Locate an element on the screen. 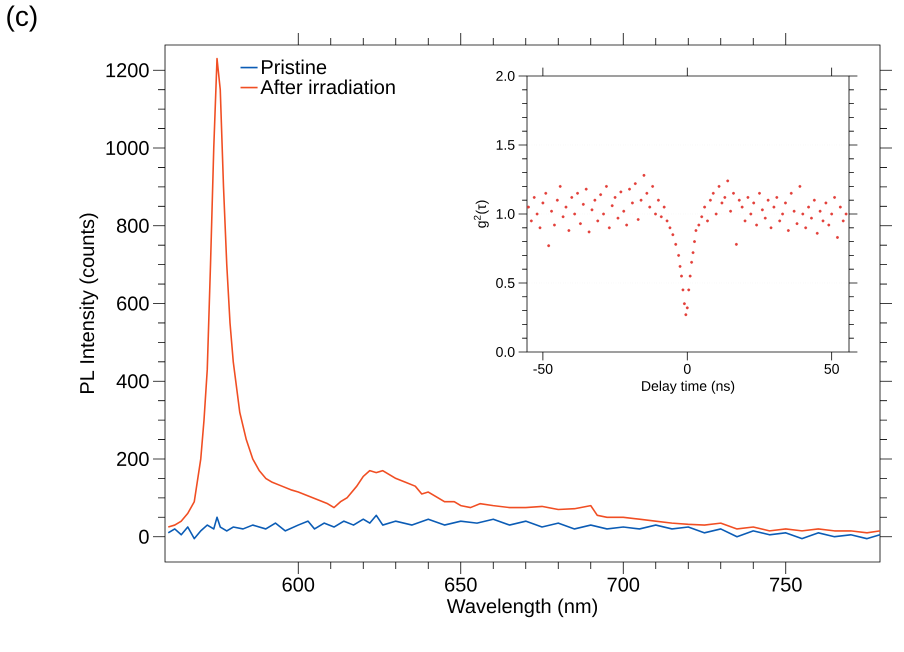 This screenshot has width=904, height=652. y-tick-label: 0.0 is located at coordinates (505, 352).